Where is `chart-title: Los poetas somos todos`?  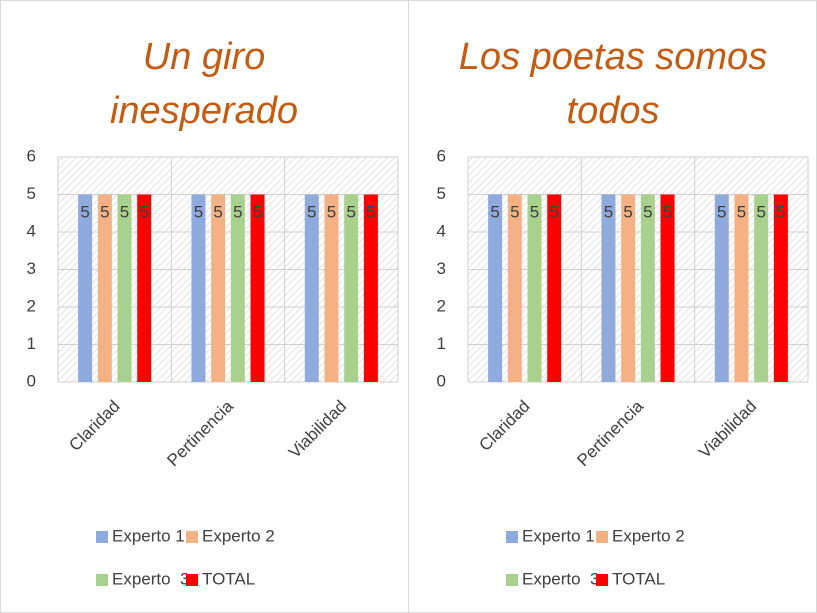
chart-title: Los poetas somos todos is located at coordinates (613, 84).